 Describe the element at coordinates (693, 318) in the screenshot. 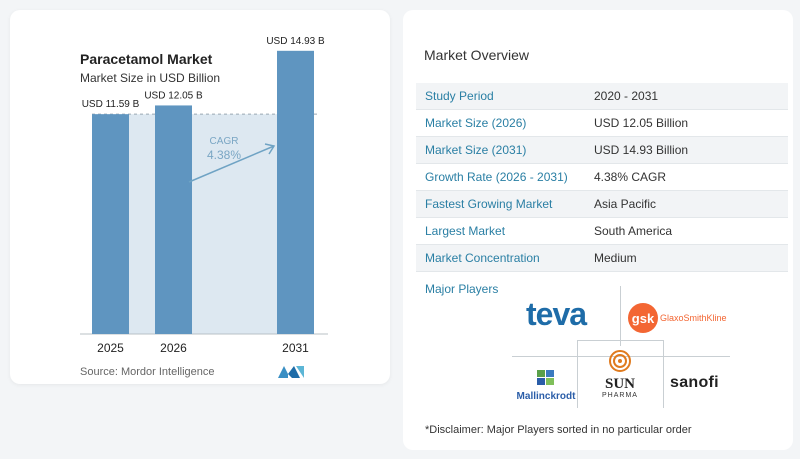

I see `gsk-name: GlaxoSmithKline` at that location.